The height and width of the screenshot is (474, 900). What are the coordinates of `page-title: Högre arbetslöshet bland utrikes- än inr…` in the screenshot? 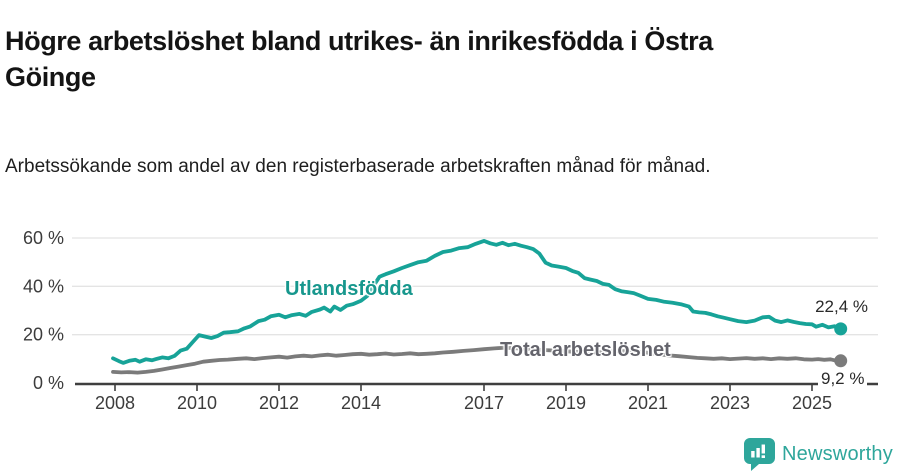 It's located at (359, 59).